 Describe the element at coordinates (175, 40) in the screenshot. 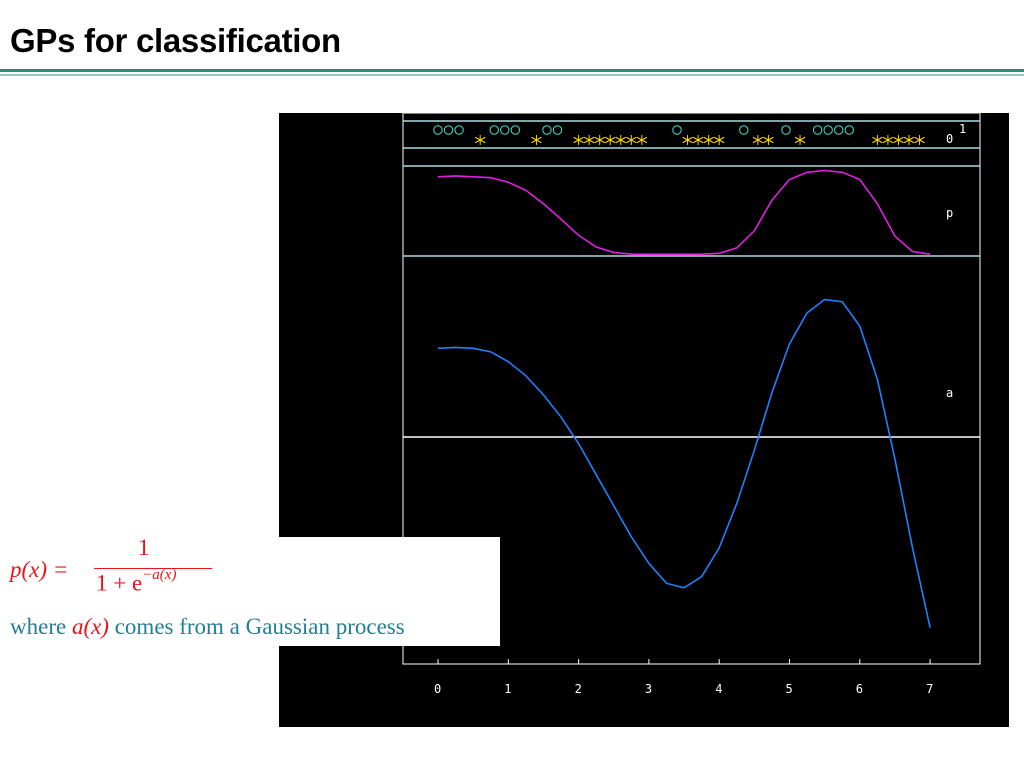

I see `slide-title: GPs for classification` at that location.